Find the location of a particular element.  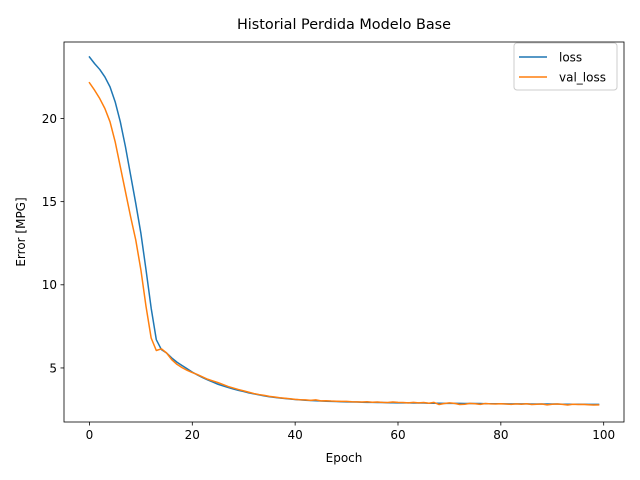

x-tick-label: 100 is located at coordinates (603, 435).